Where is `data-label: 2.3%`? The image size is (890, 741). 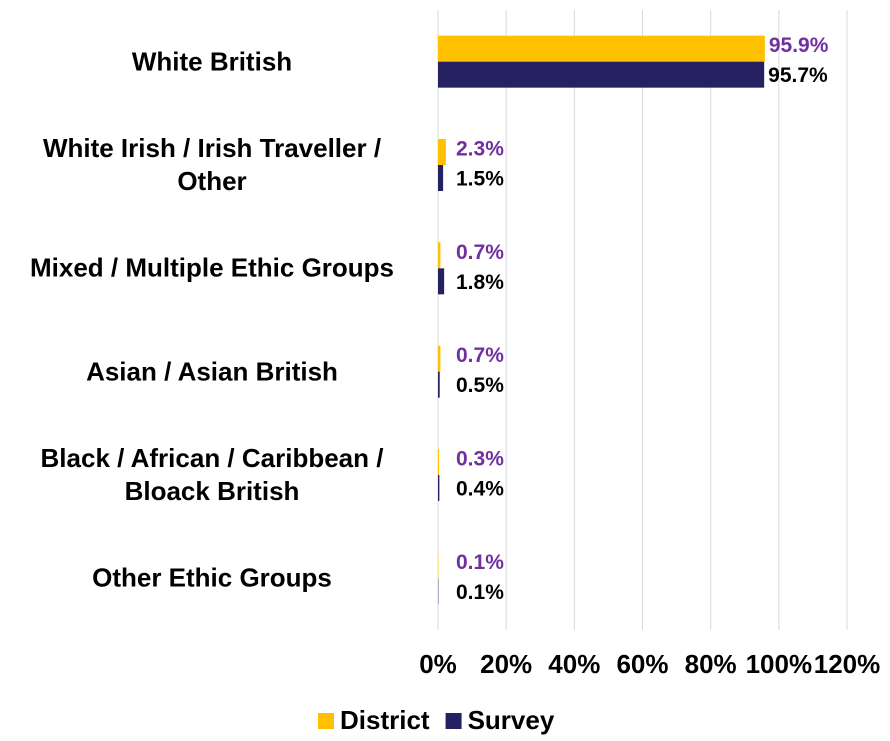
data-label: 2.3% is located at coordinates (480, 149).